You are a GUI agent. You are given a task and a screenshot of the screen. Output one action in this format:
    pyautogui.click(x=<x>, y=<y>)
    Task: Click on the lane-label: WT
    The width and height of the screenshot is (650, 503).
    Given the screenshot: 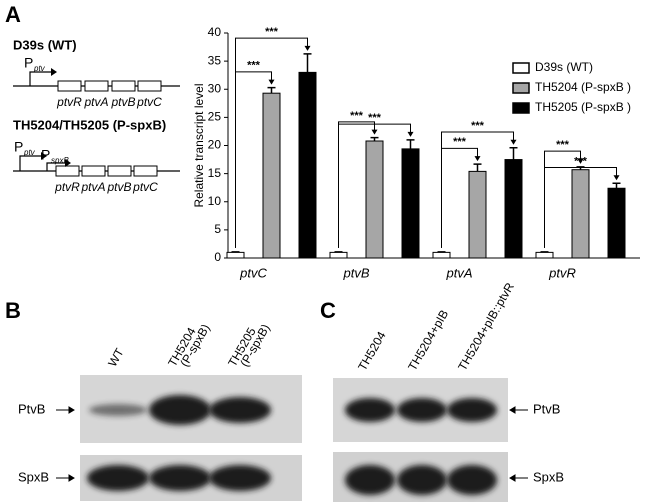 What is the action you would take?
    pyautogui.click(x=116, y=357)
    